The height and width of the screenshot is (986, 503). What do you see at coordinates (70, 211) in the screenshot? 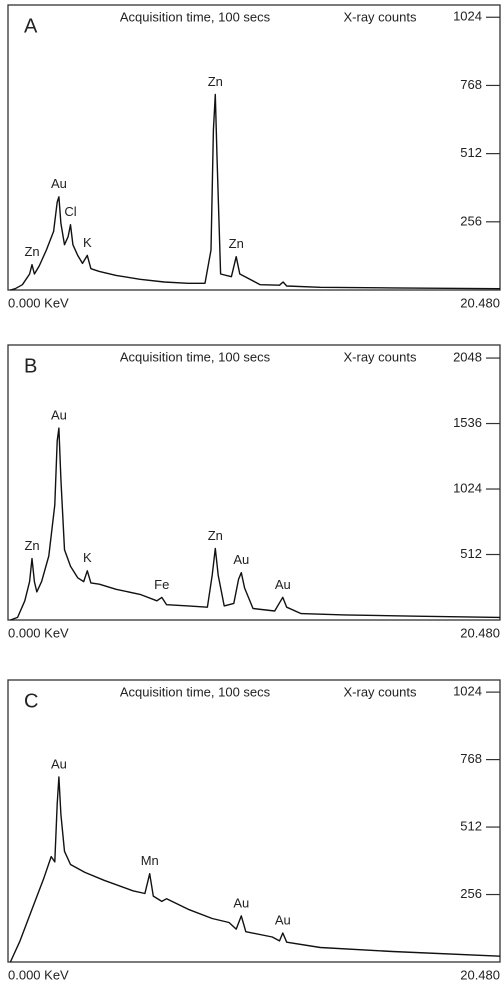
I see `peak-label: Cl` at bounding box center [70, 211].